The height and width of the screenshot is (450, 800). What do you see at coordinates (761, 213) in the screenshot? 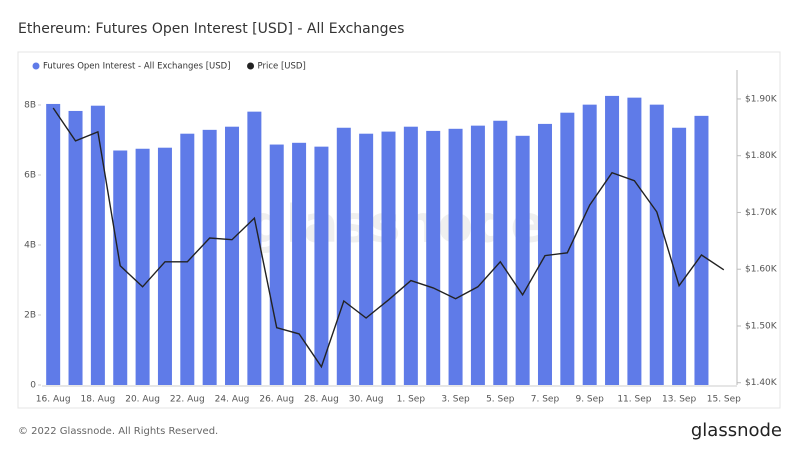
I see `y2-tick-label: $1.70K` at bounding box center [761, 213].